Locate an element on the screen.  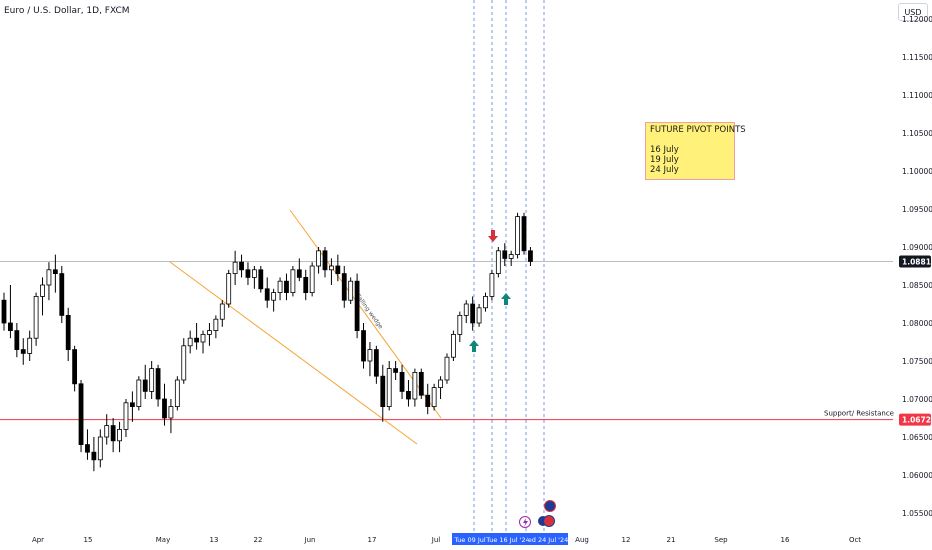
time-tick-label: 12 is located at coordinates (626, 540).